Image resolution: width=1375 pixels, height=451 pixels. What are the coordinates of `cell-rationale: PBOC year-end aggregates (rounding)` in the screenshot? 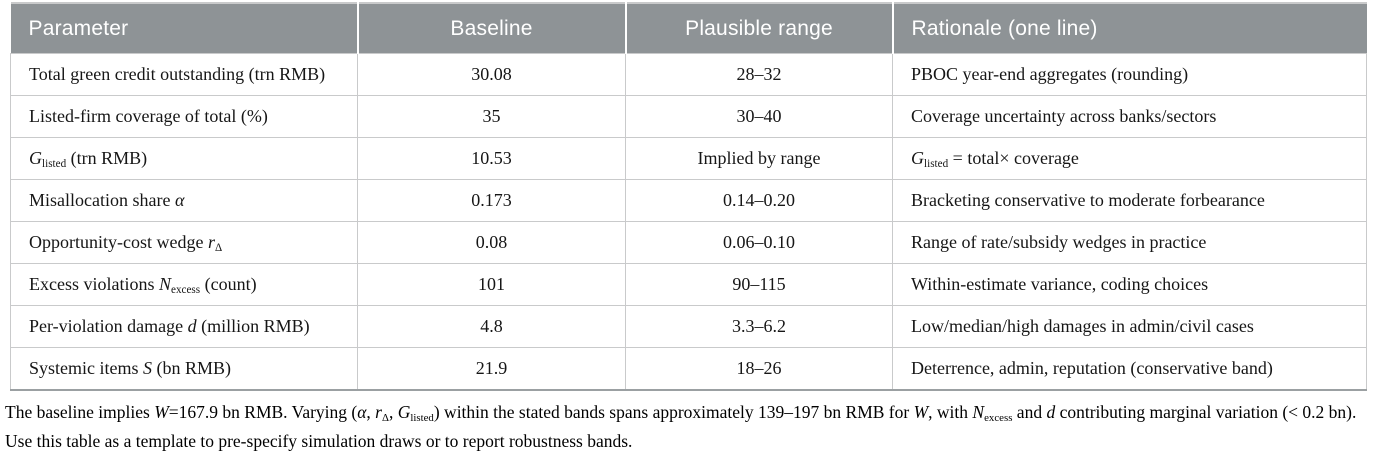 It's located at (1129, 74).